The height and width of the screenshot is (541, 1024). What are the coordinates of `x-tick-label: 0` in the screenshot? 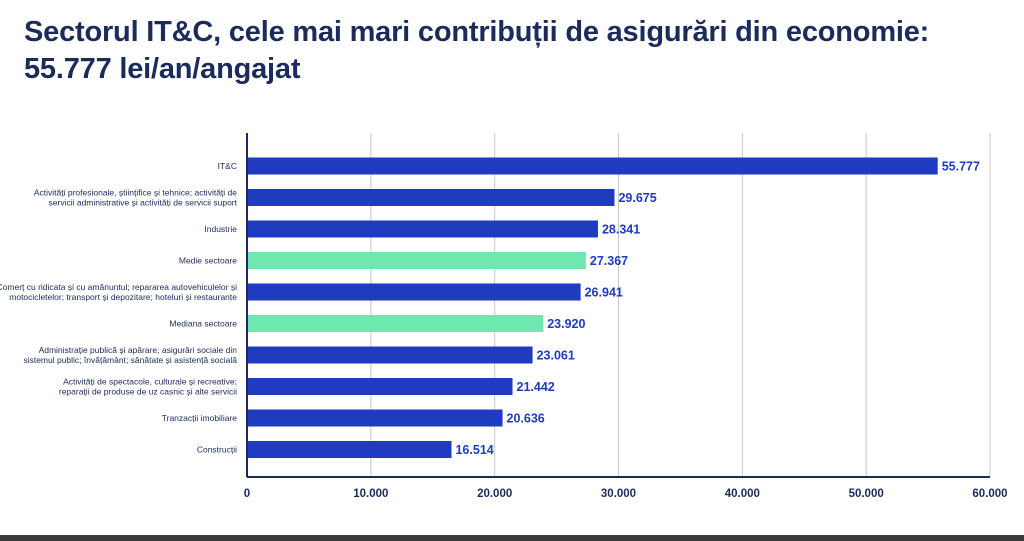 It's located at (247, 494).